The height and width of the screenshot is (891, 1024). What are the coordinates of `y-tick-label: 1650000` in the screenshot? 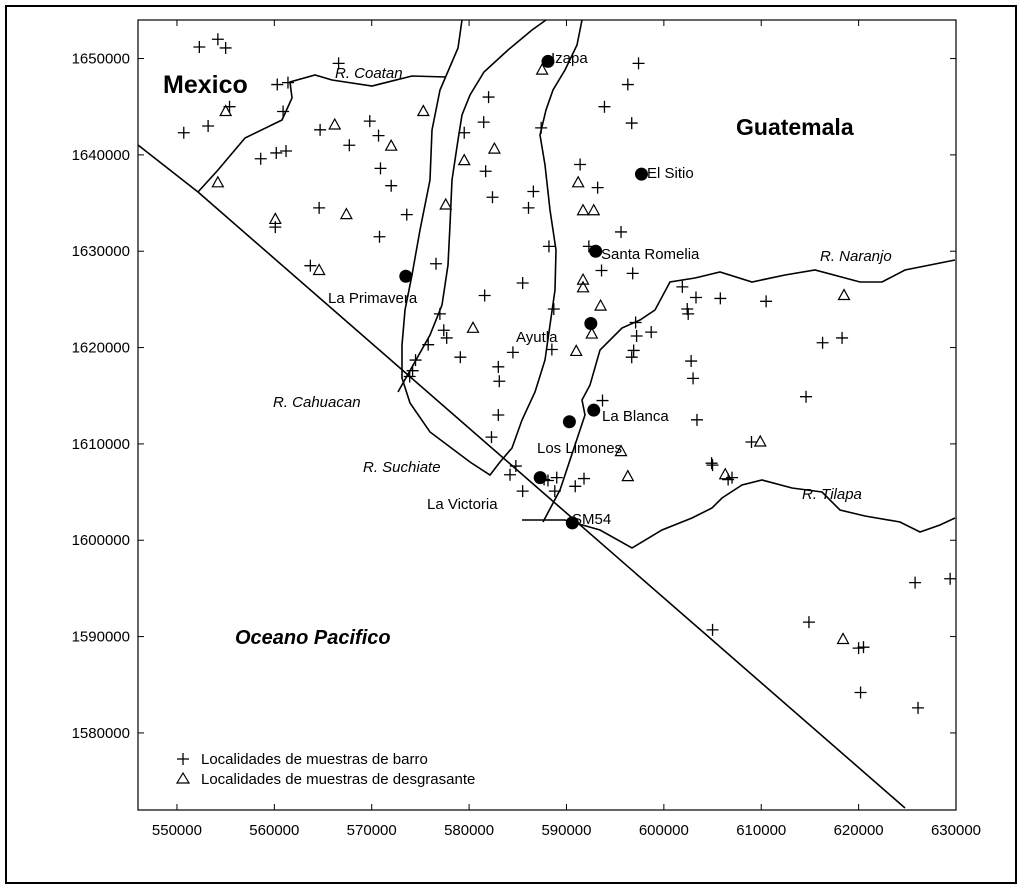 It's located at (101, 59).